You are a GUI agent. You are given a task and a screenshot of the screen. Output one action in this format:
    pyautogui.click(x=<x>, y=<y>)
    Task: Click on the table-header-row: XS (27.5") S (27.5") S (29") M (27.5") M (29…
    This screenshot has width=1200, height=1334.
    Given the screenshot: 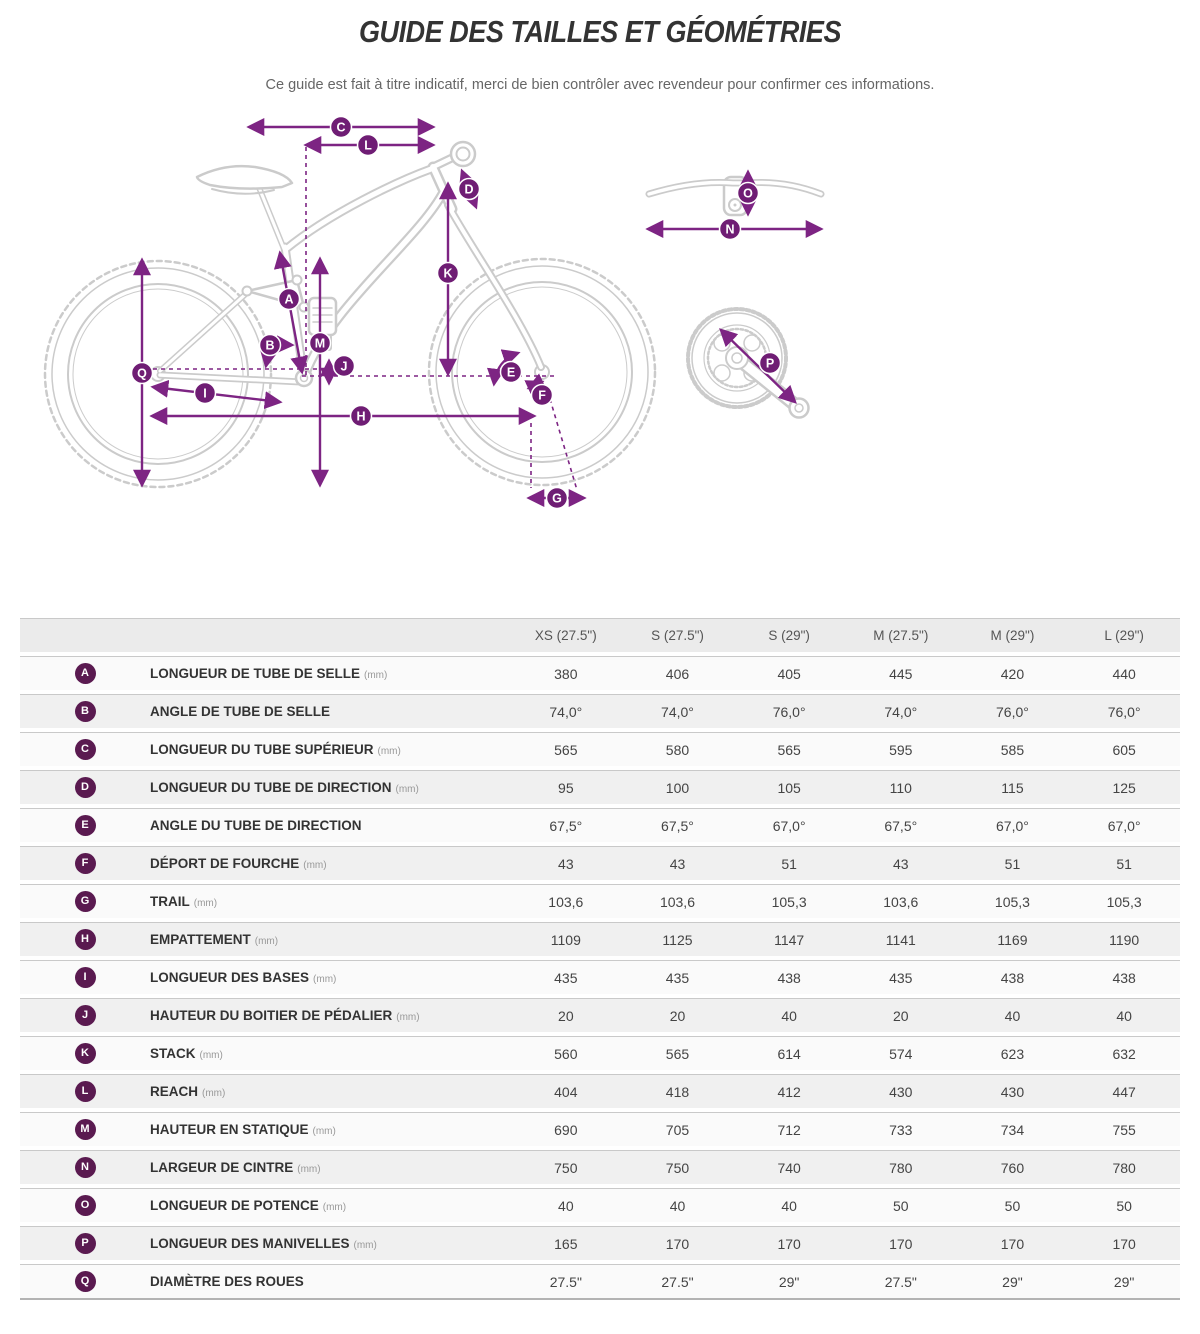 What is the action you would take?
    pyautogui.click(x=600, y=635)
    